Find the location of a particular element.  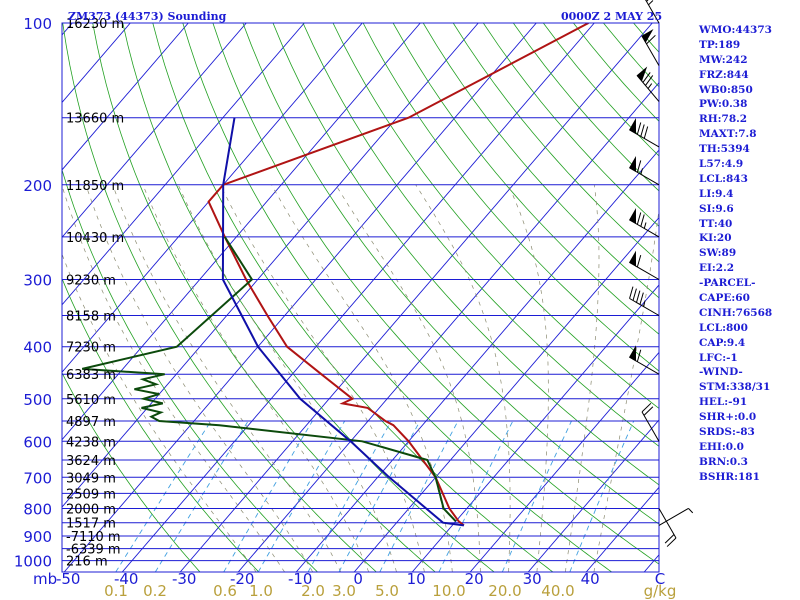

stat-item: SW:89 is located at coordinates (718, 253).